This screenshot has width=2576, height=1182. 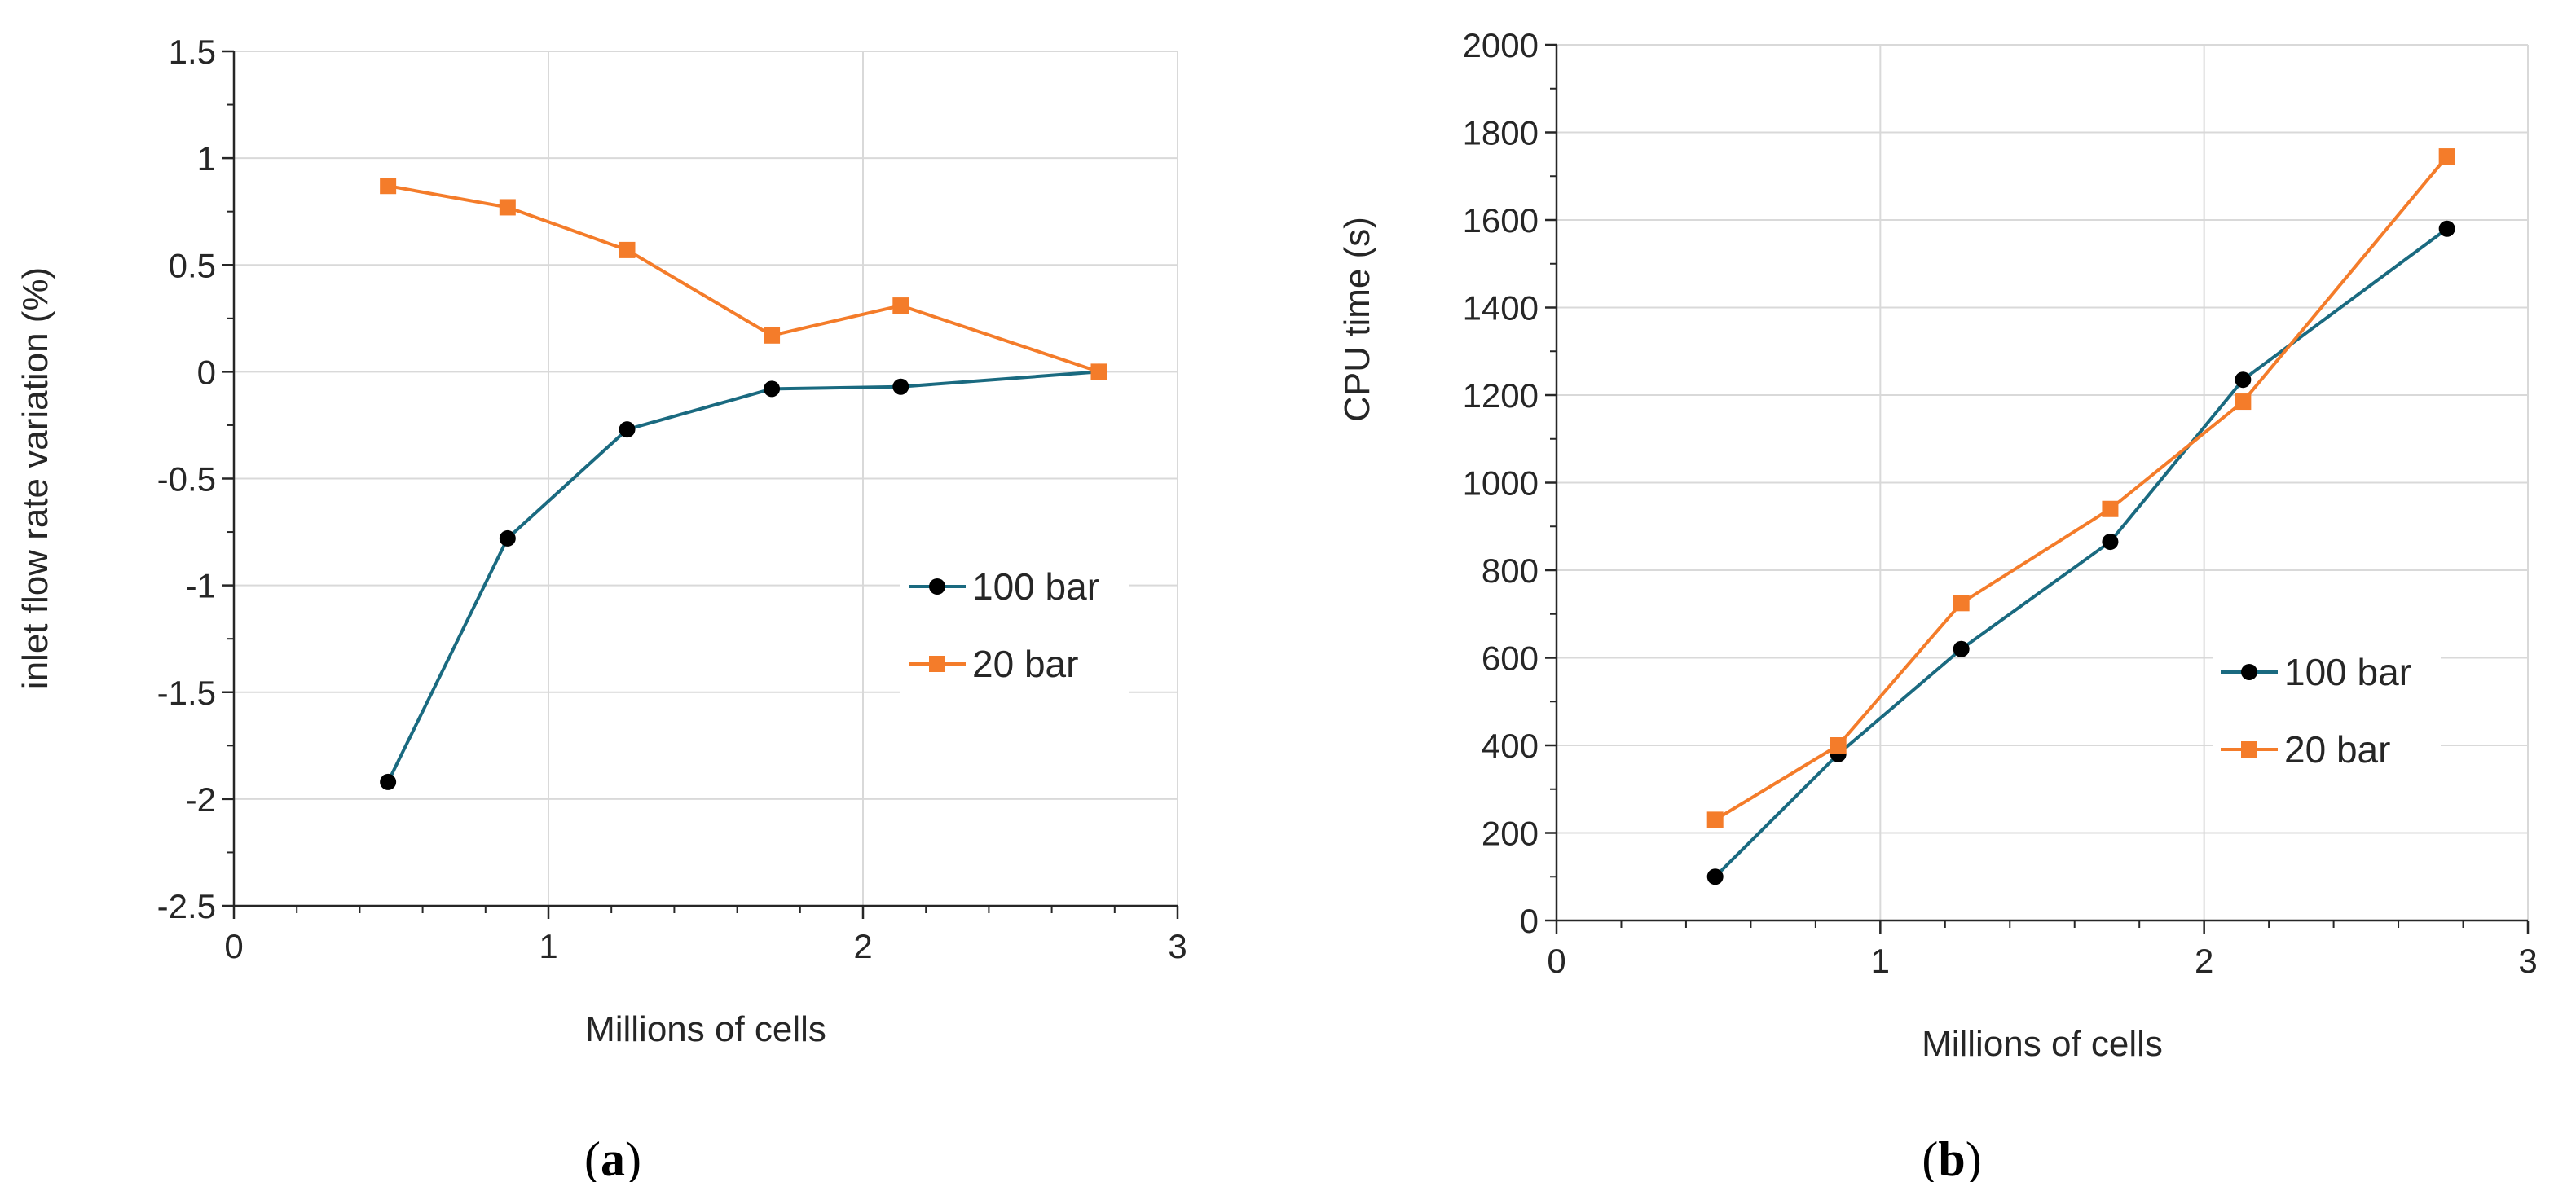 I want to click on y-tick-label: 200, so click(x=1510, y=834).